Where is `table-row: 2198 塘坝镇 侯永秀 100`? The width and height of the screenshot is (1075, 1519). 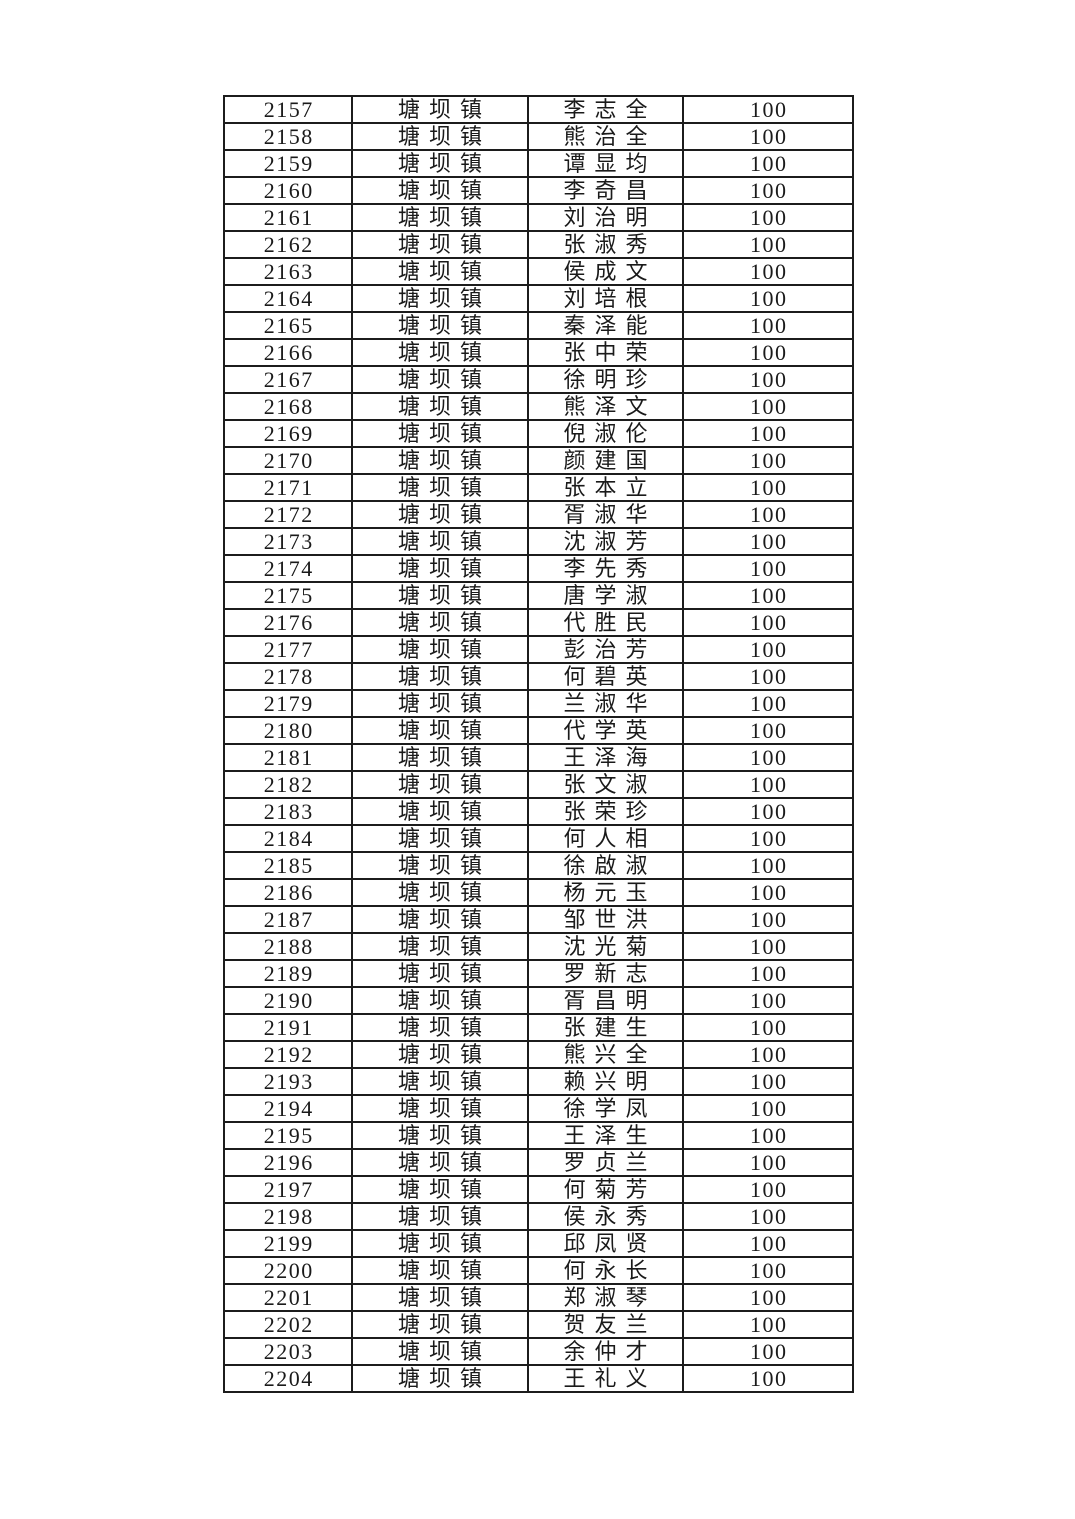
table-row: 2198 塘坝镇 侯永秀 100 is located at coordinates (538, 1216).